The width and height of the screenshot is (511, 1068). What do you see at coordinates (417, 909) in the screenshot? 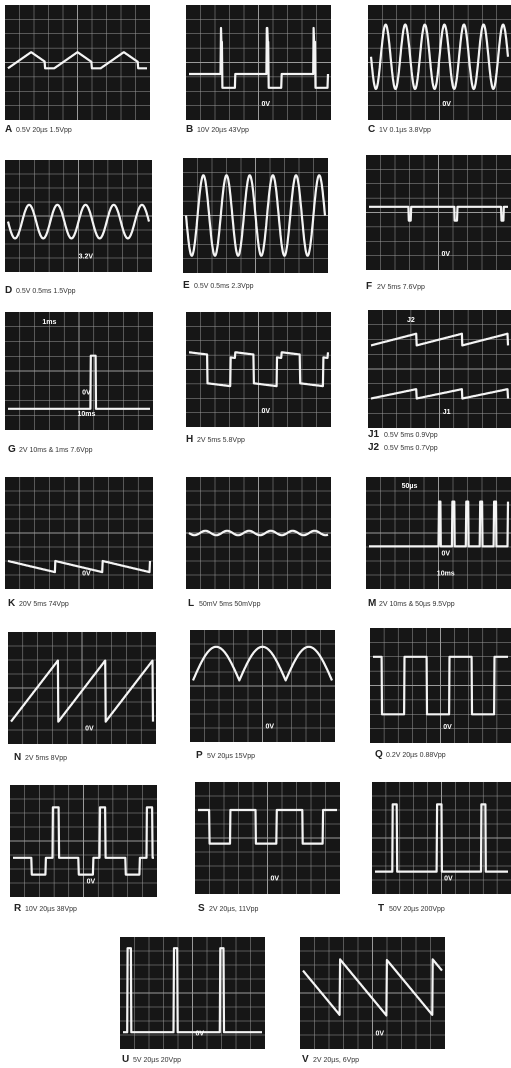
I see `caption-text: 50V 20µs 200Vpp` at bounding box center [417, 909].